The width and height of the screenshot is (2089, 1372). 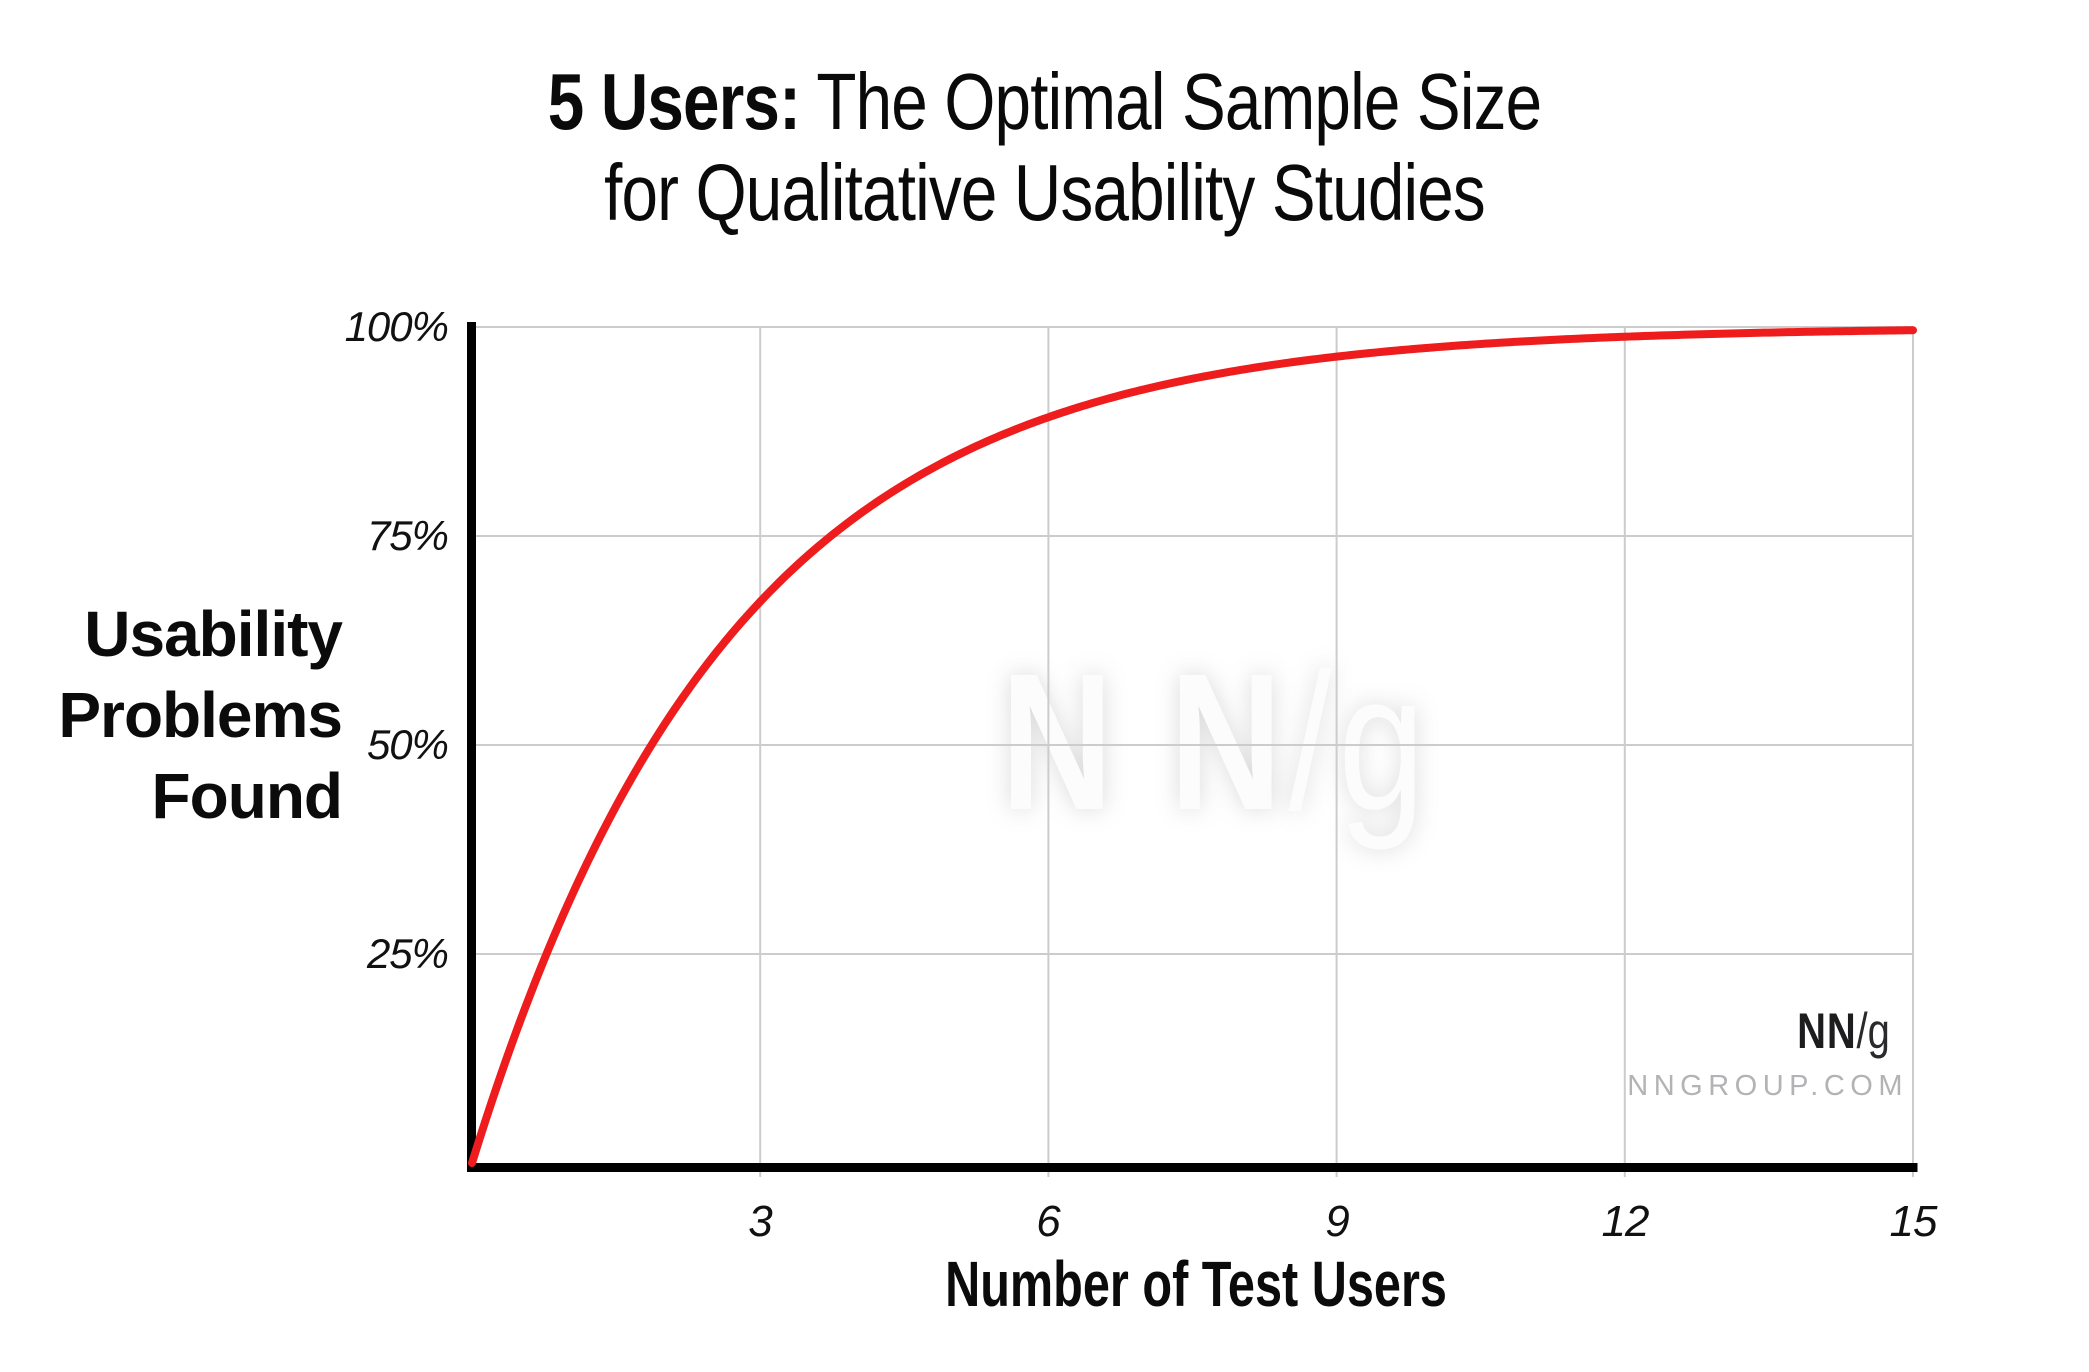 I want to click on y-axis-title-line: Usability, so click(x=213, y=634).